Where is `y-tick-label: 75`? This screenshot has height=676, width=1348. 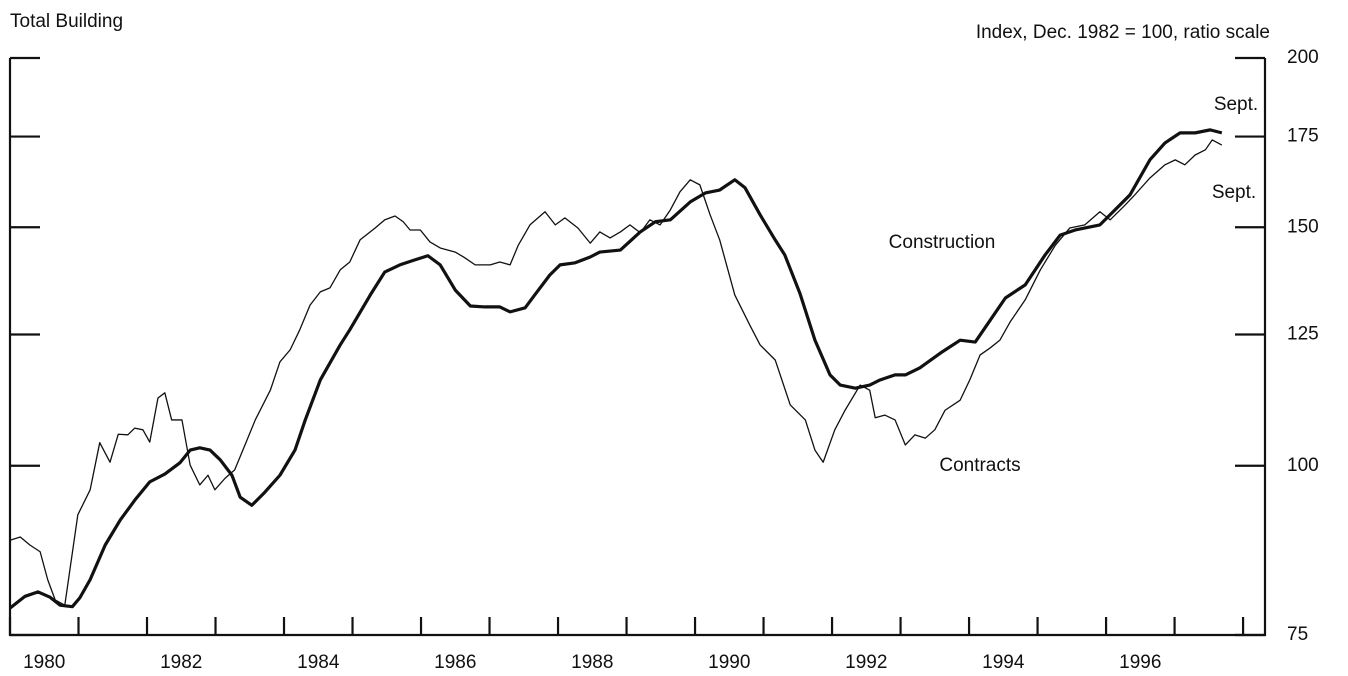
y-tick-label: 75 is located at coordinates (1297, 634).